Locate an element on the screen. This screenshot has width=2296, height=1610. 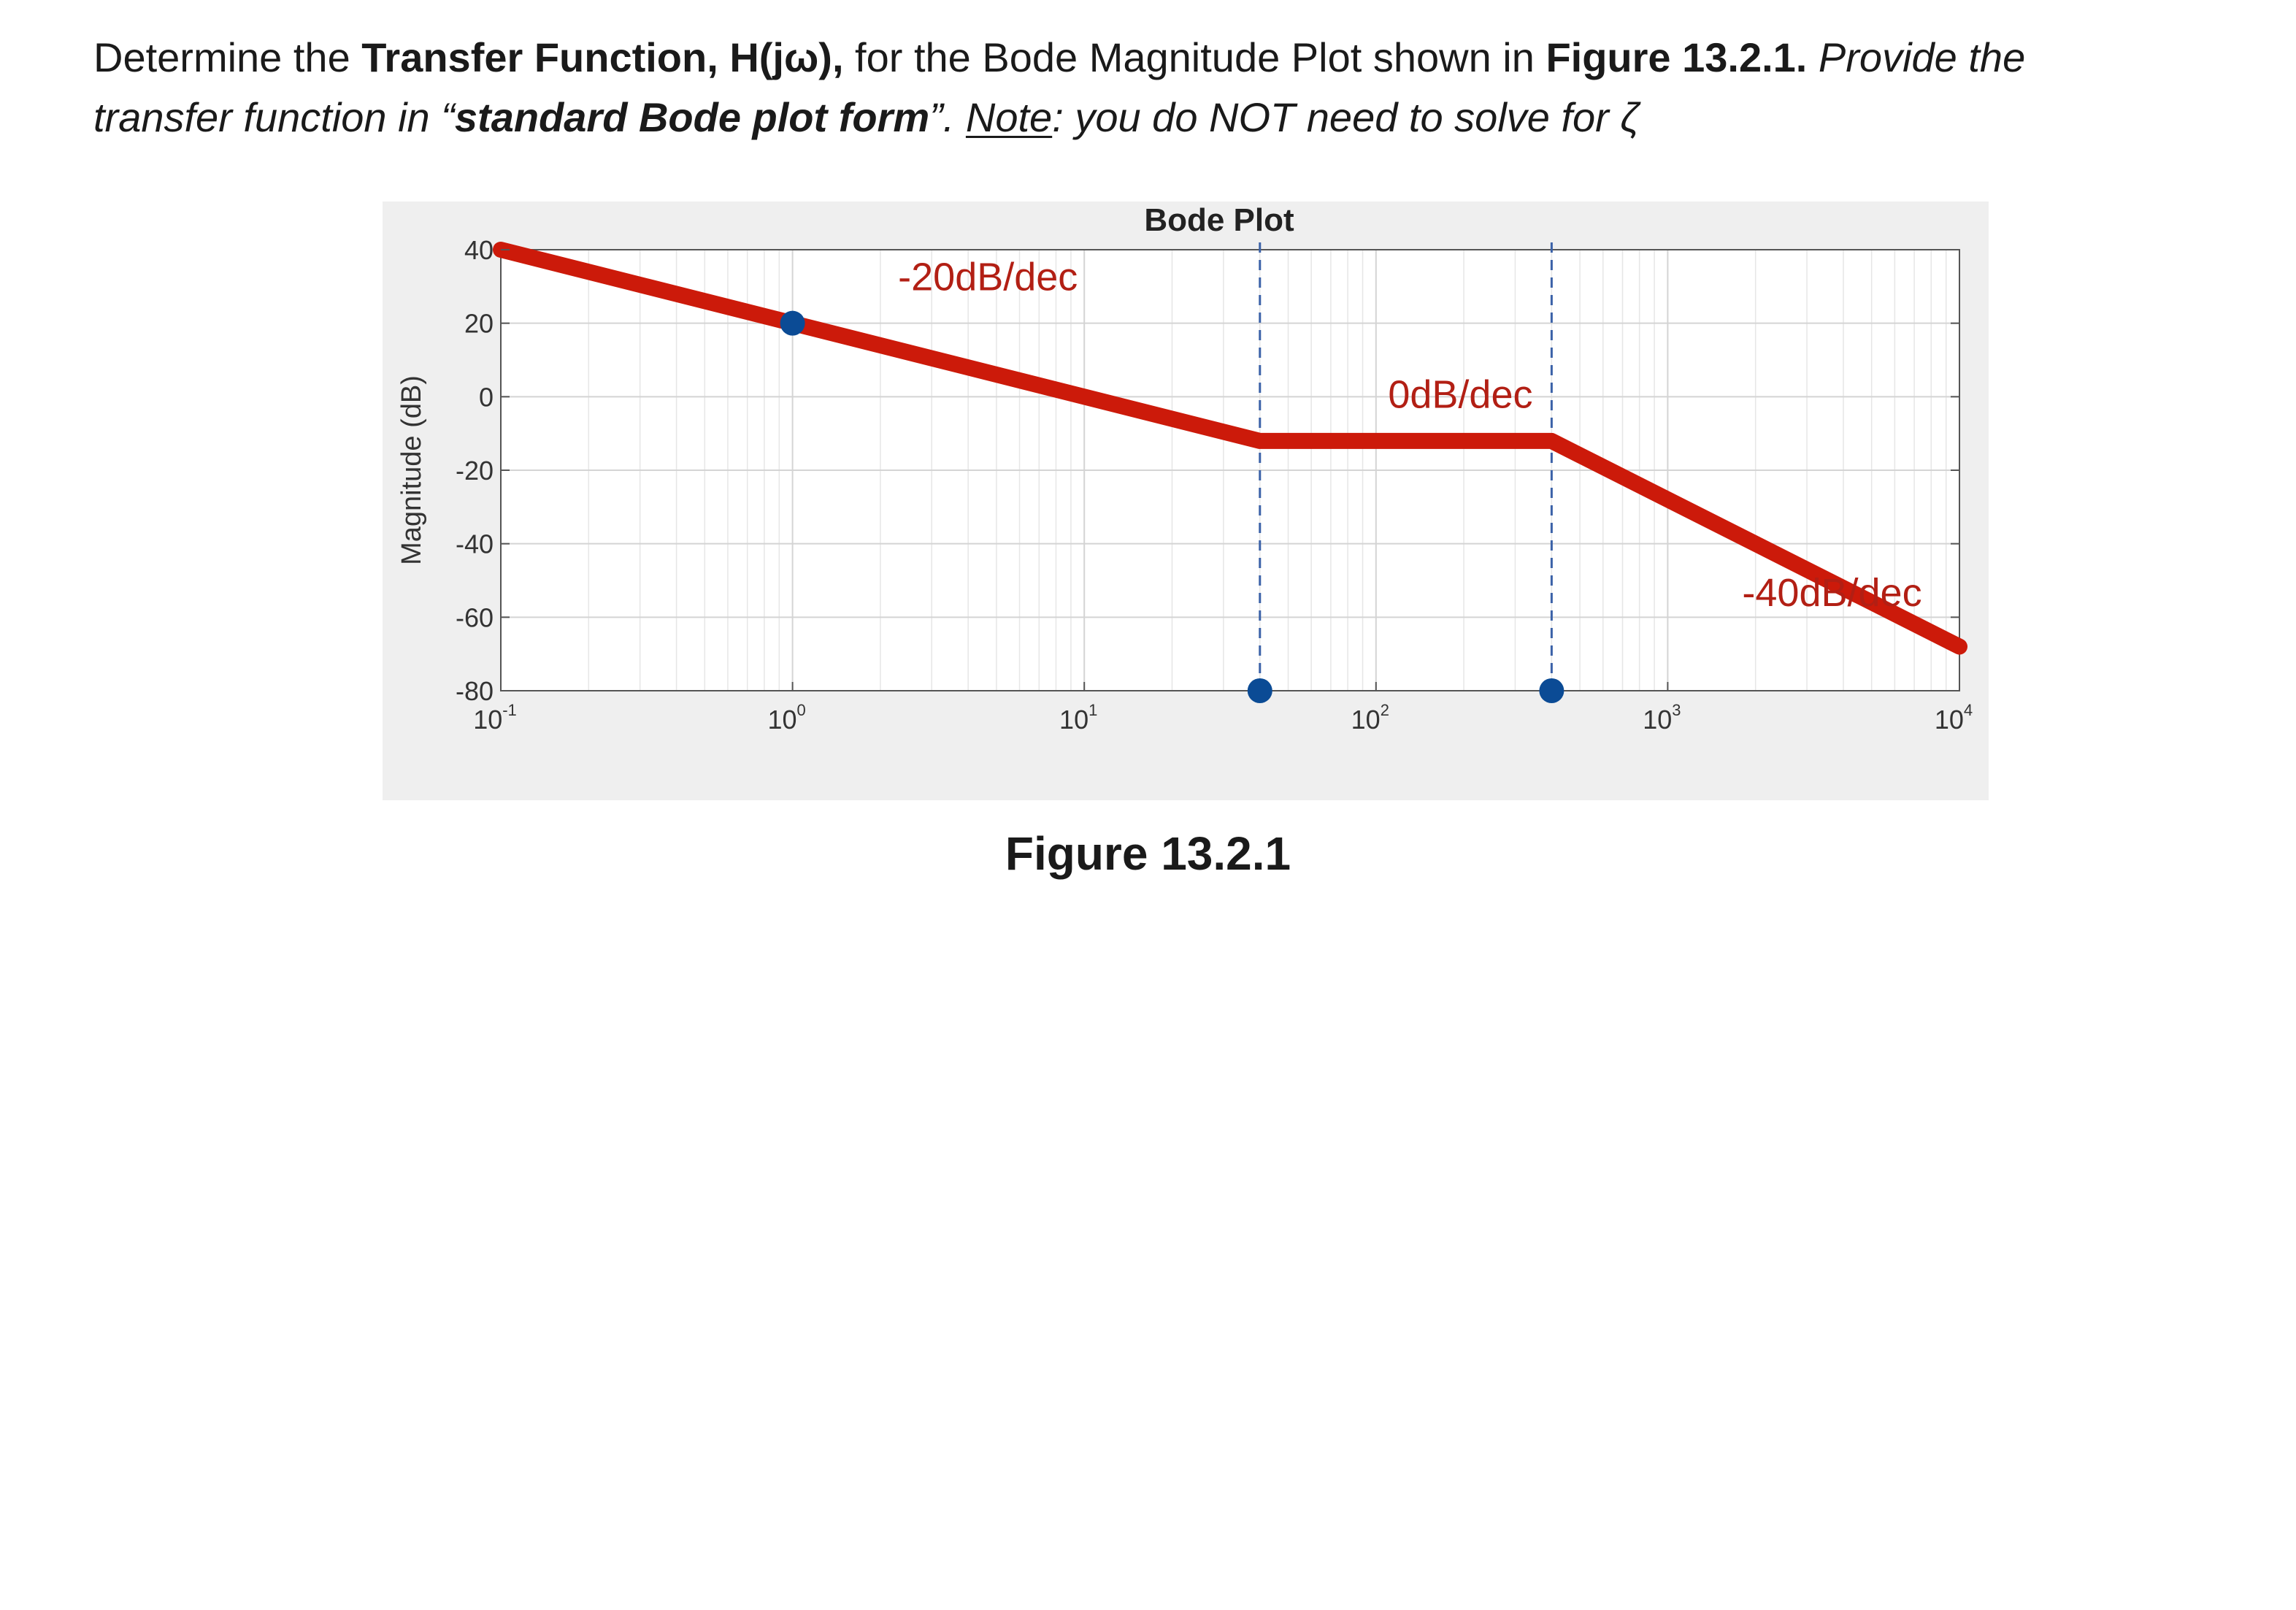
x-tick-exponent: -1 is located at coordinates (509, 710).